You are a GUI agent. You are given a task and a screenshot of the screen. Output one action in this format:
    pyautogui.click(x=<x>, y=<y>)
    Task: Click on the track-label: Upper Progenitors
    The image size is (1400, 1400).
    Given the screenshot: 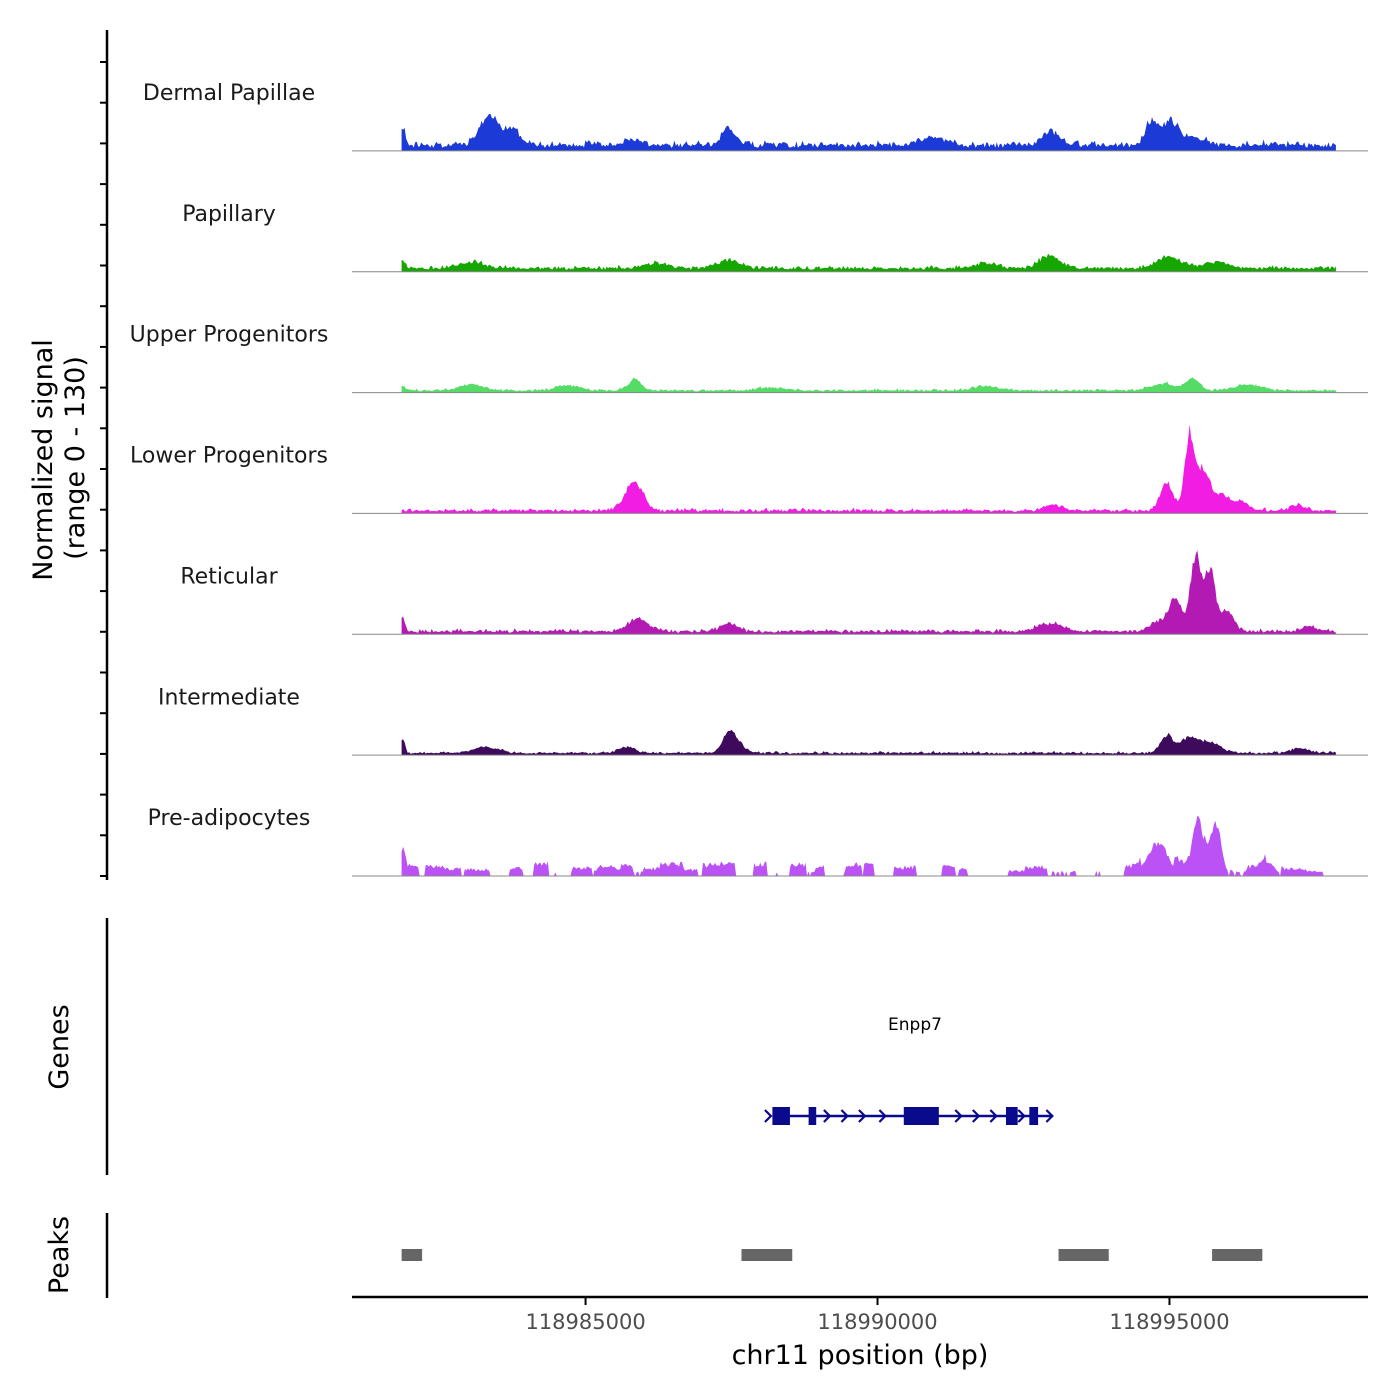 What is the action you would take?
    pyautogui.click(x=229, y=335)
    